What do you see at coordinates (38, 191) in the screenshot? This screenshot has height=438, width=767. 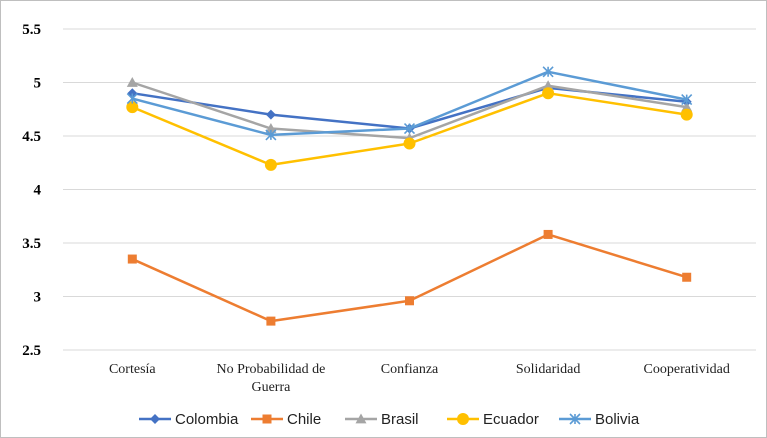 I see `y-tick-label: 4` at bounding box center [38, 191].